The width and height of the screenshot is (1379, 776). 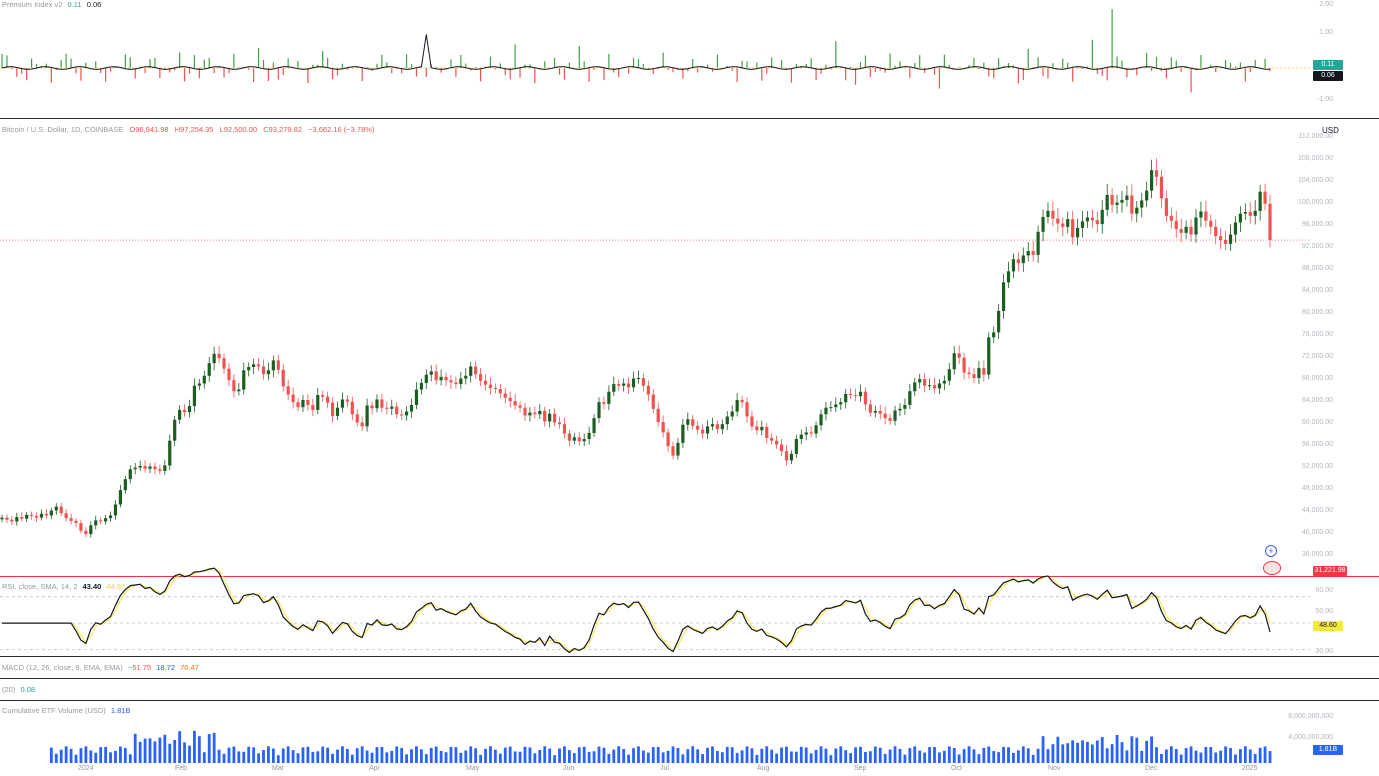 I want to click on ohlc-high: H97,254.35, so click(x=194, y=129).